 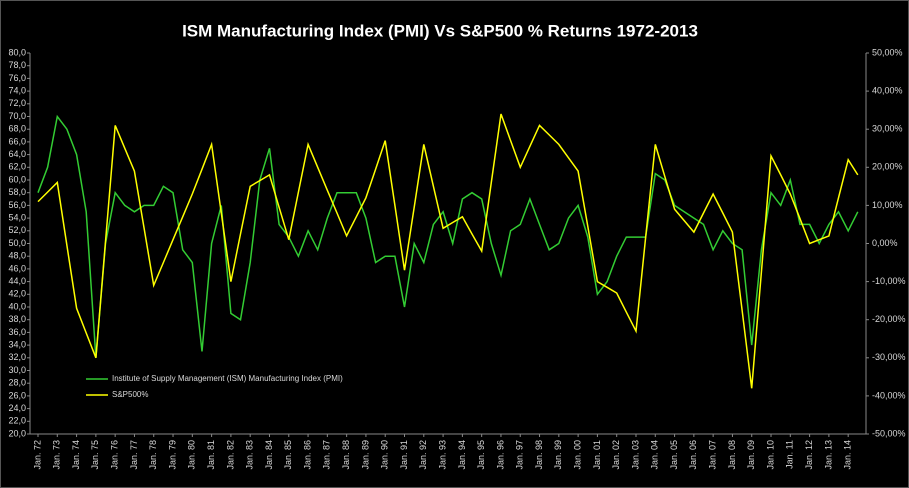 I want to click on y-tick-label: 56,0, so click(x=17, y=205).